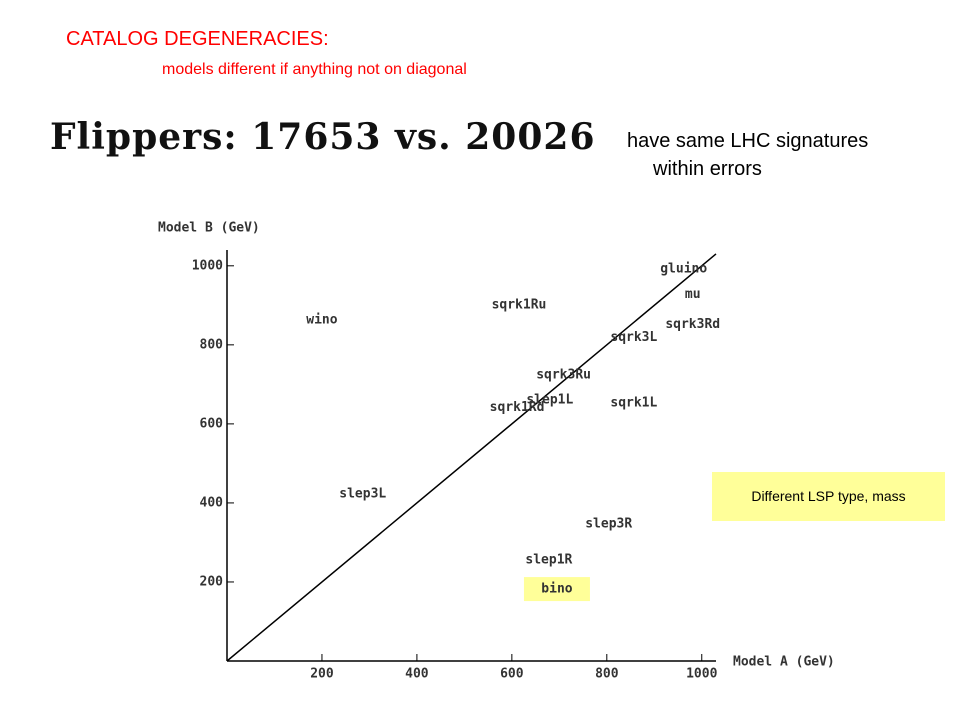  What do you see at coordinates (633, 337) in the screenshot?
I see `point-label: sqrk3L` at bounding box center [633, 337].